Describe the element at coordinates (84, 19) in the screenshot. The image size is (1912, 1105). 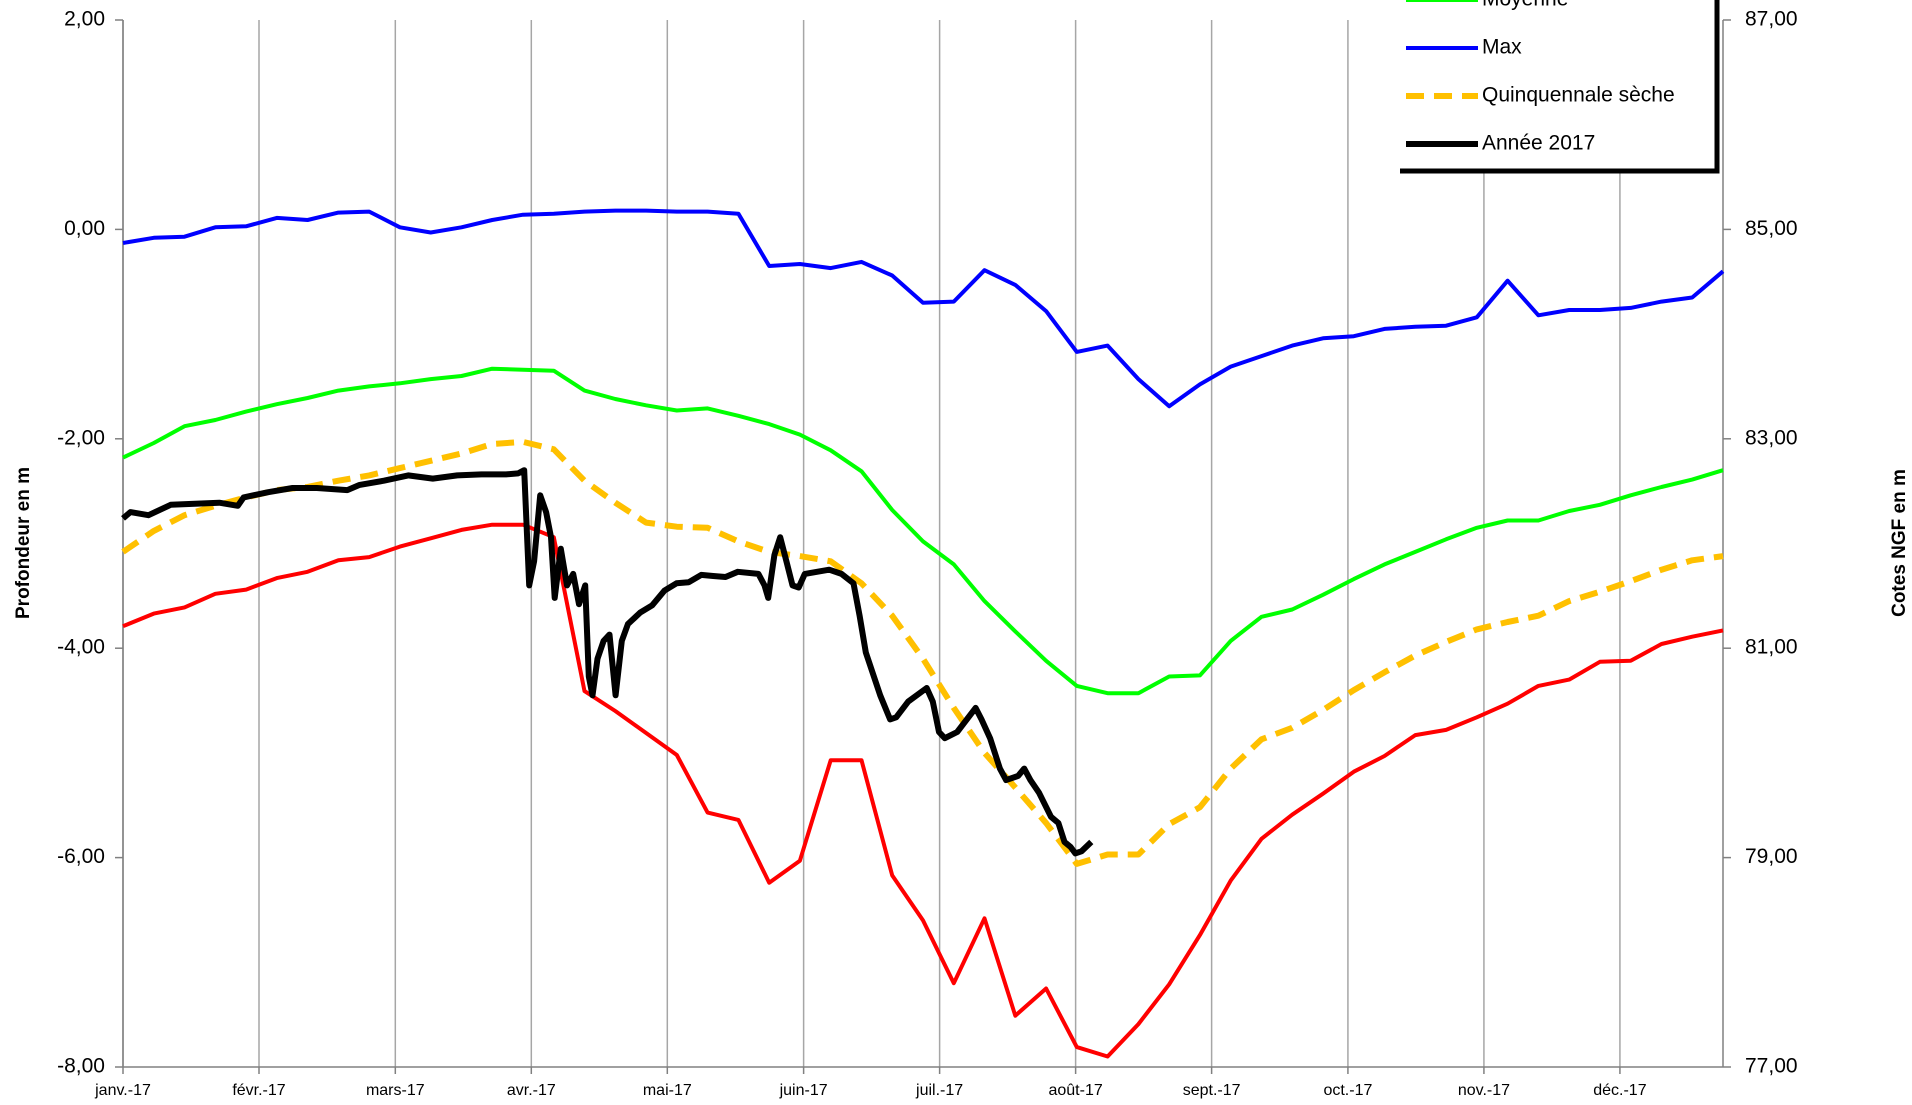
I see `y-tick-label: 2,00` at that location.